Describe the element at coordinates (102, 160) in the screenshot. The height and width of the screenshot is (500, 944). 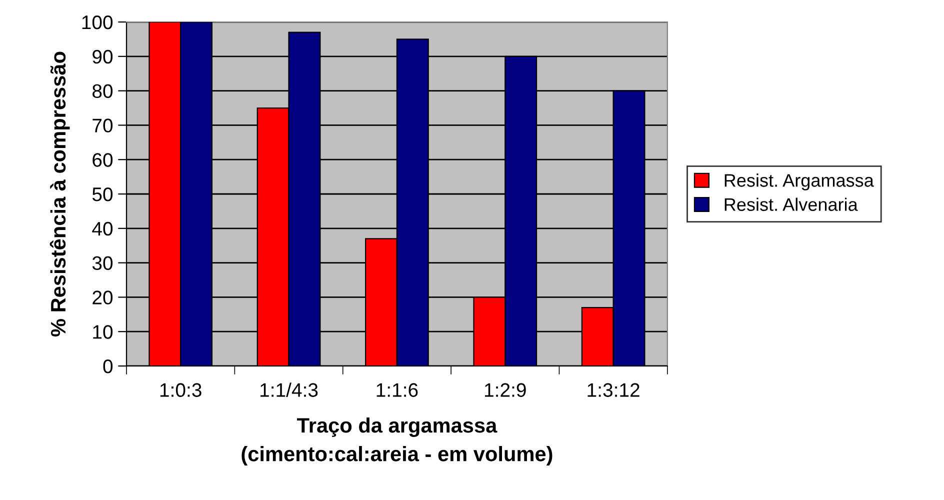
I see `y-tick-label: 60` at that location.